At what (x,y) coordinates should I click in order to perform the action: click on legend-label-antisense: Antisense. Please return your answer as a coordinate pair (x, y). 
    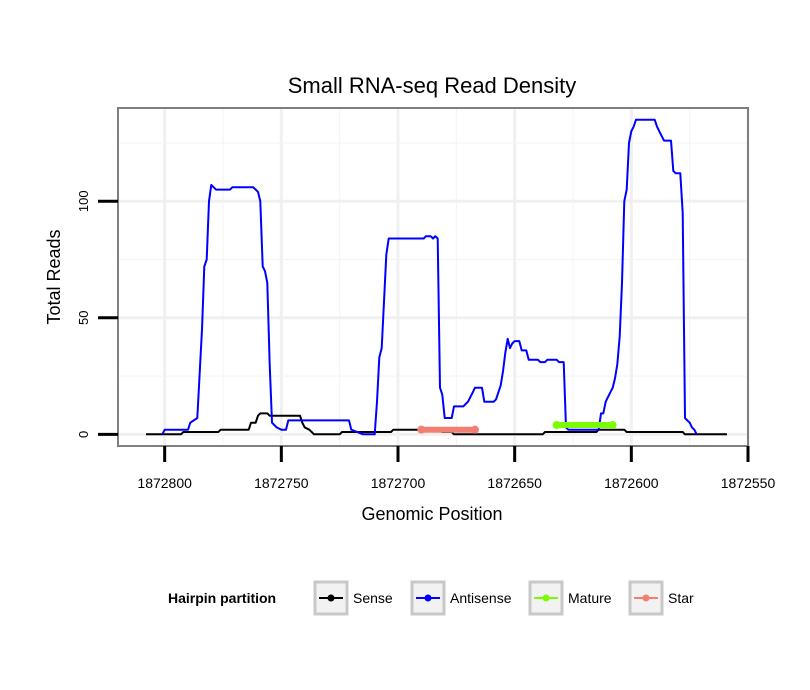
    Looking at the image, I should click on (481, 598).